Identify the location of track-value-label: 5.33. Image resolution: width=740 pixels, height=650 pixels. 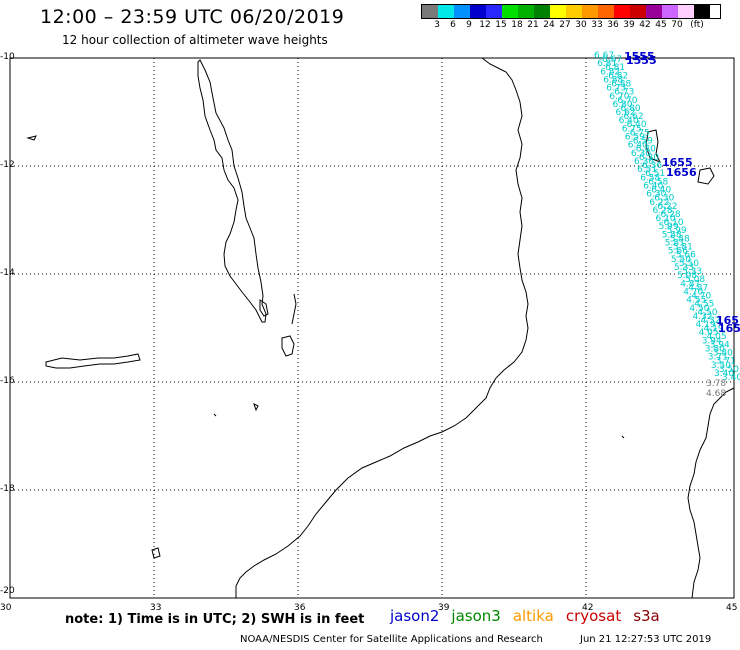
(692, 272).